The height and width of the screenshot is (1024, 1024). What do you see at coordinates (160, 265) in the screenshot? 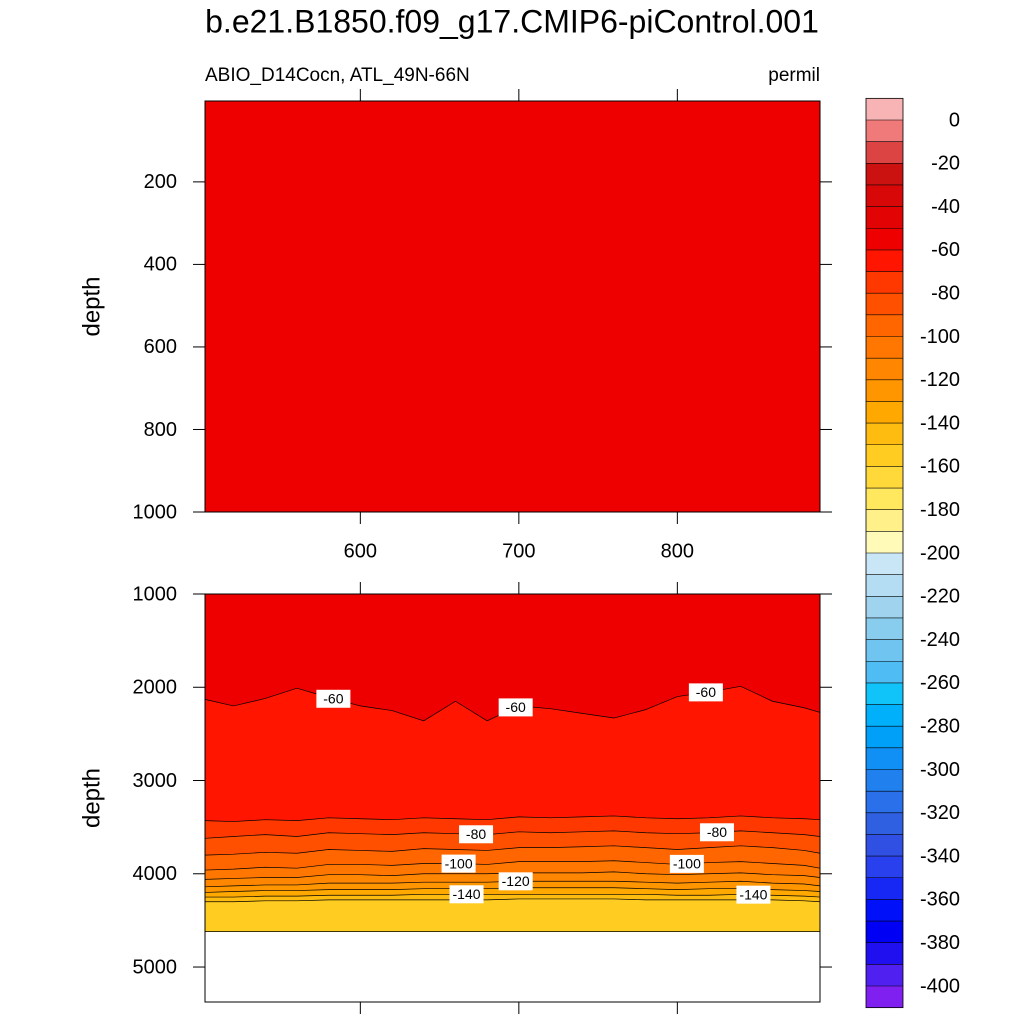
I see `y-tick-label: 400` at bounding box center [160, 265].